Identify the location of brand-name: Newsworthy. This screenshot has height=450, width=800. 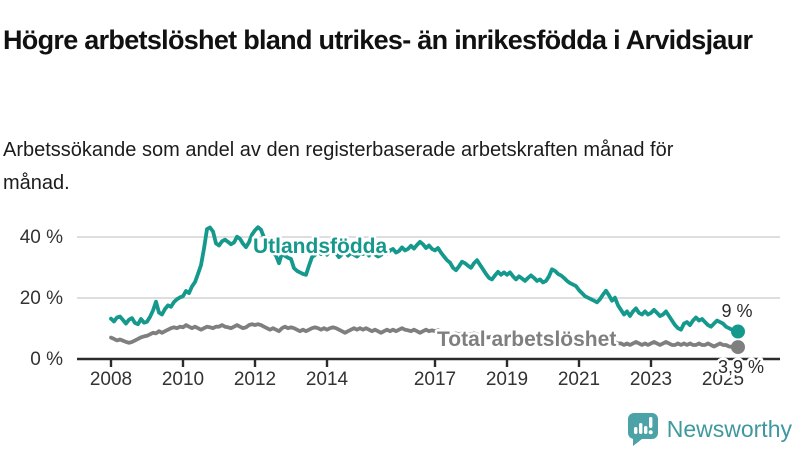
(729, 428).